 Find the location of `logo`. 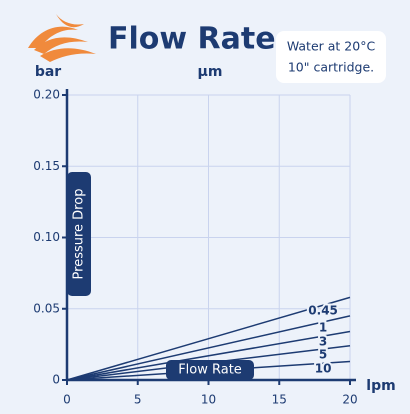

logo is located at coordinates (62, 38).